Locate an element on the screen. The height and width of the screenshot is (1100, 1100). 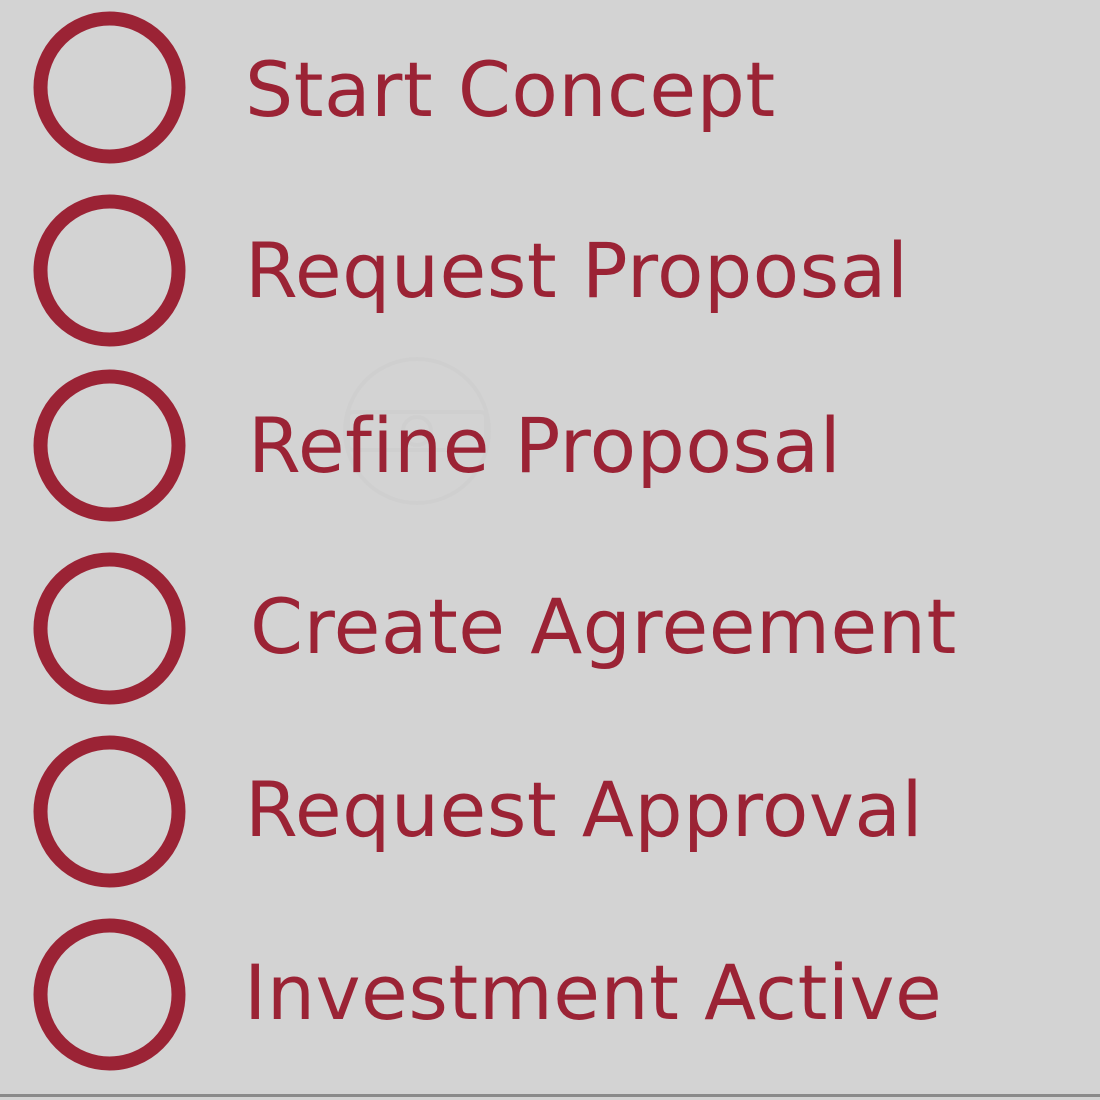
step-label: Request Proposal is located at coordinates (577, 270).